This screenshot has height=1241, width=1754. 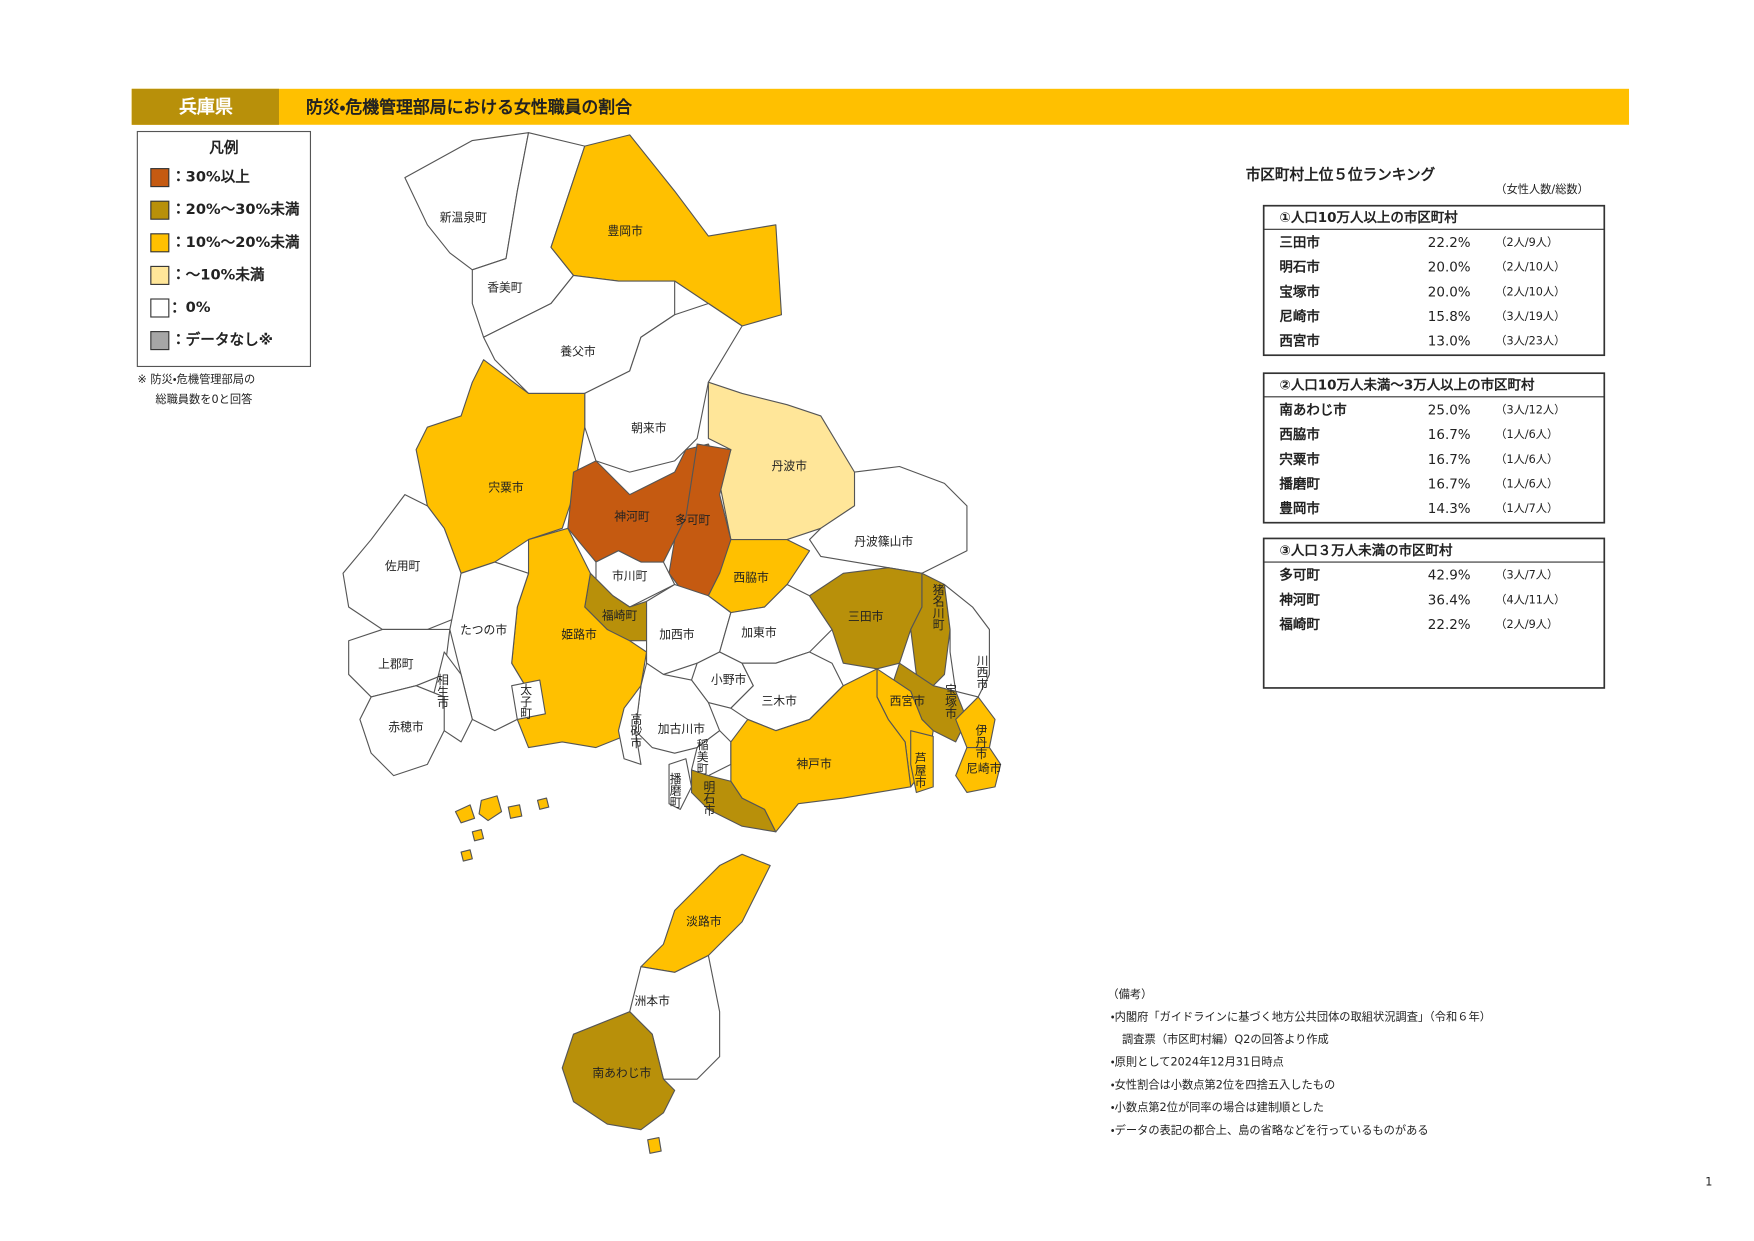 I want to click on legend-note: ※ 防災・危機管理部局の, so click(x=196, y=379).